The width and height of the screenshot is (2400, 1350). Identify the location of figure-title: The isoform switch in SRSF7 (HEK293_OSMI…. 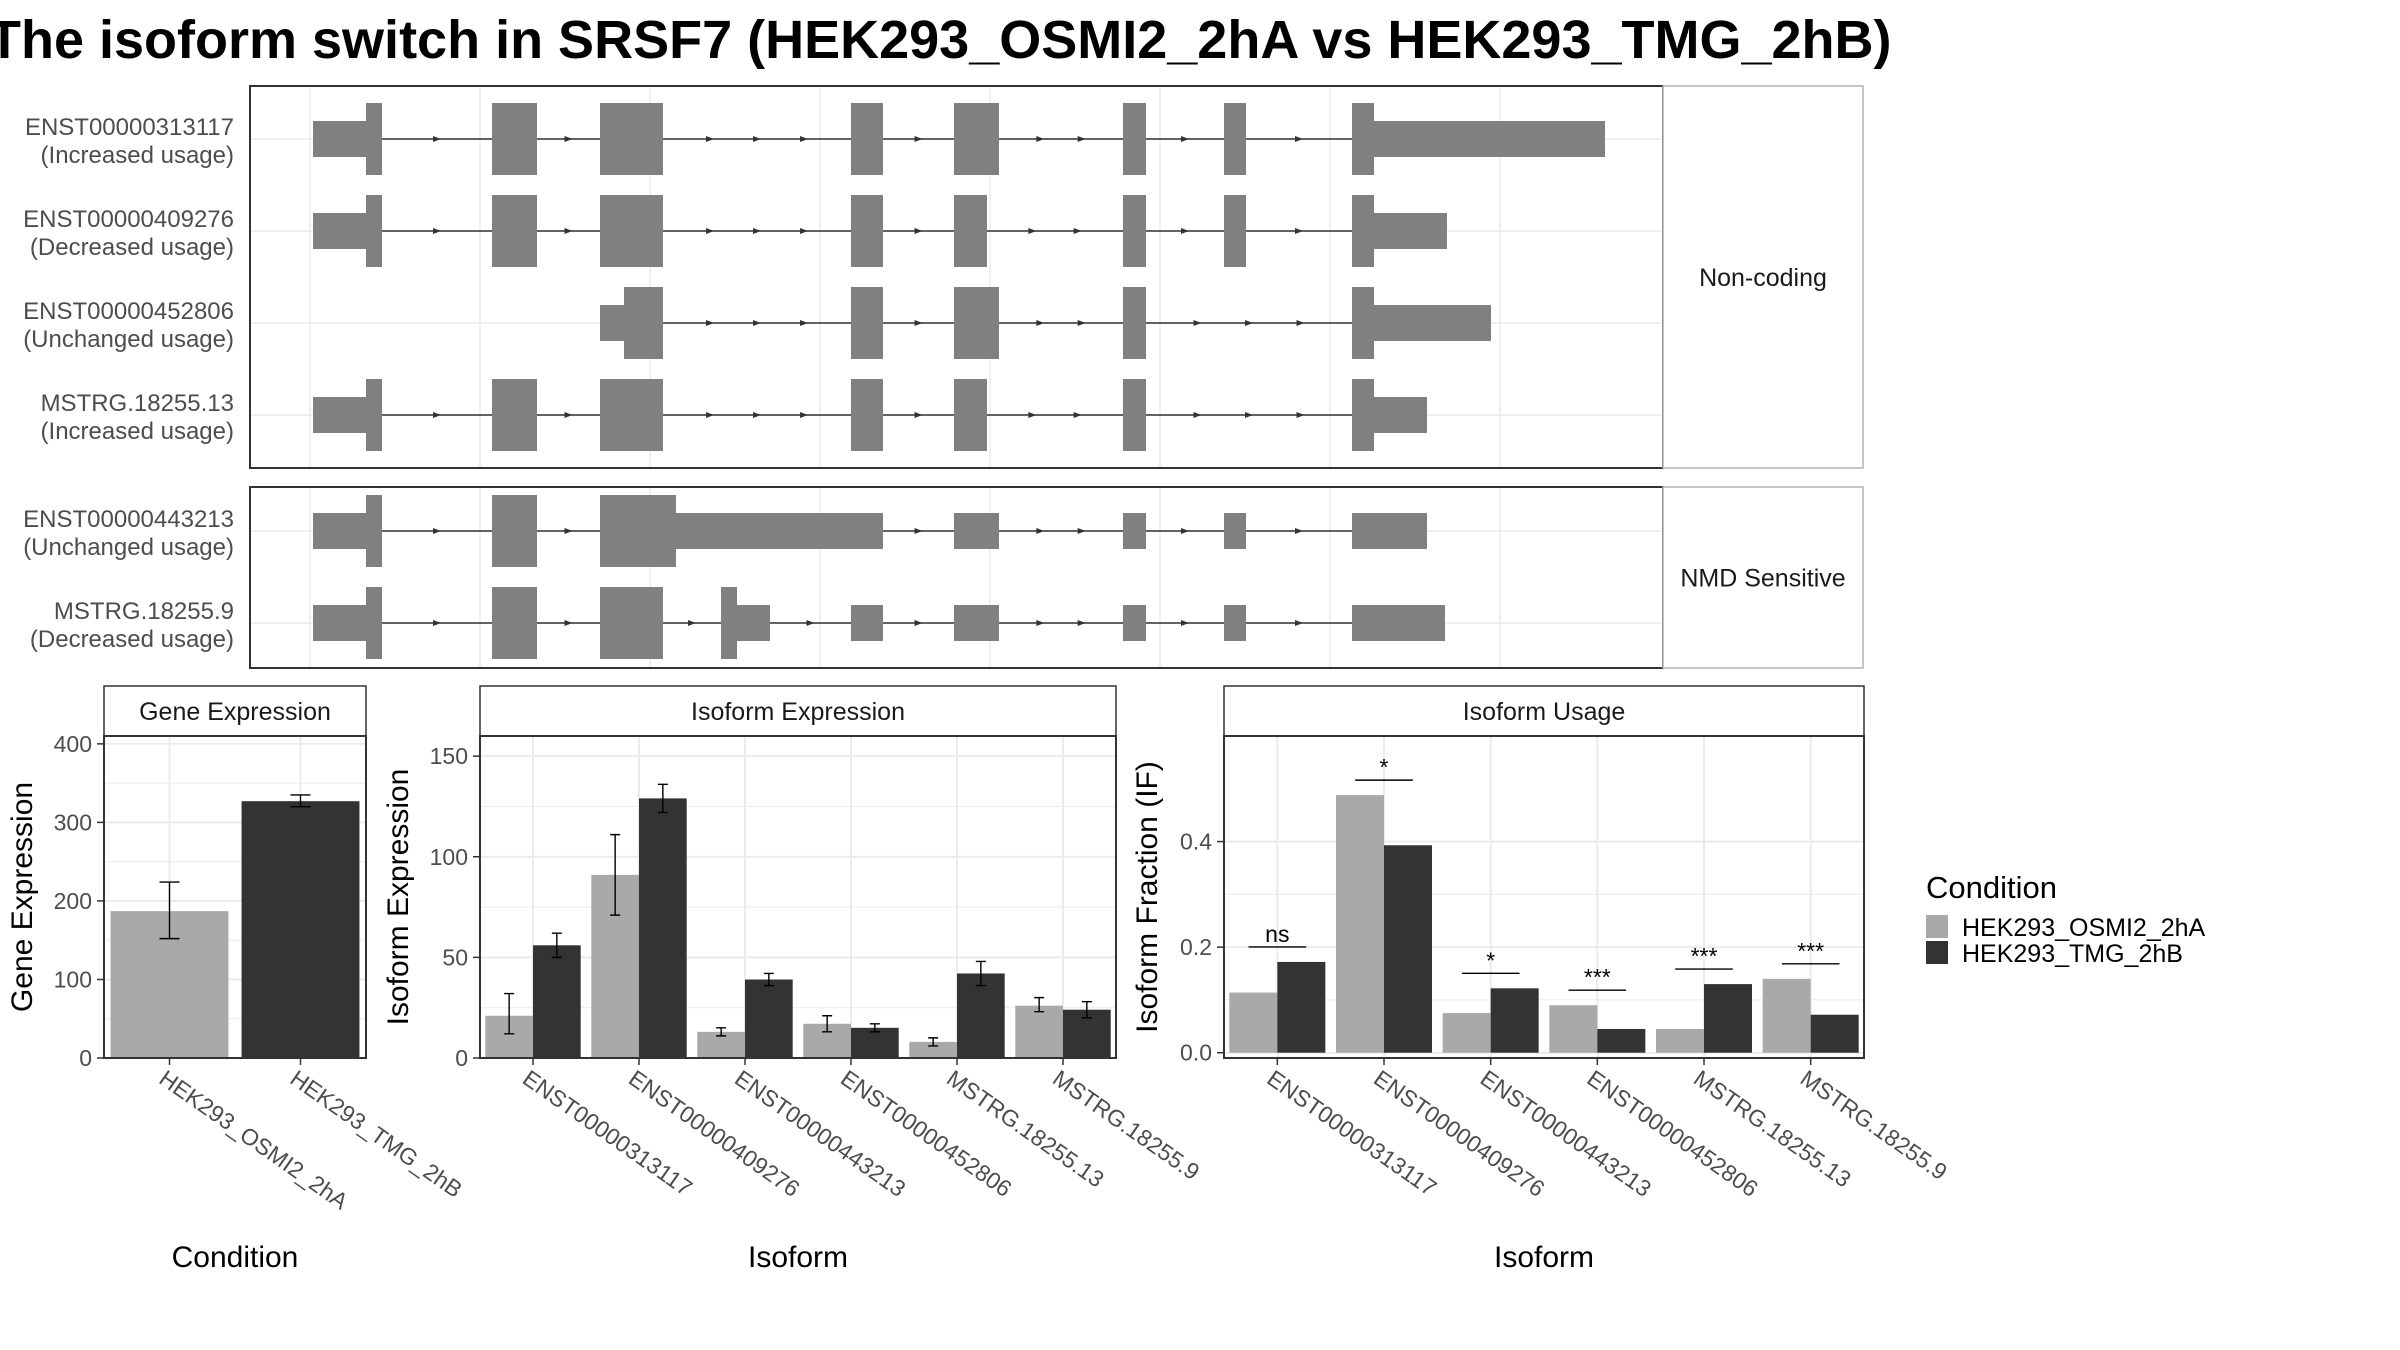
(946, 40).